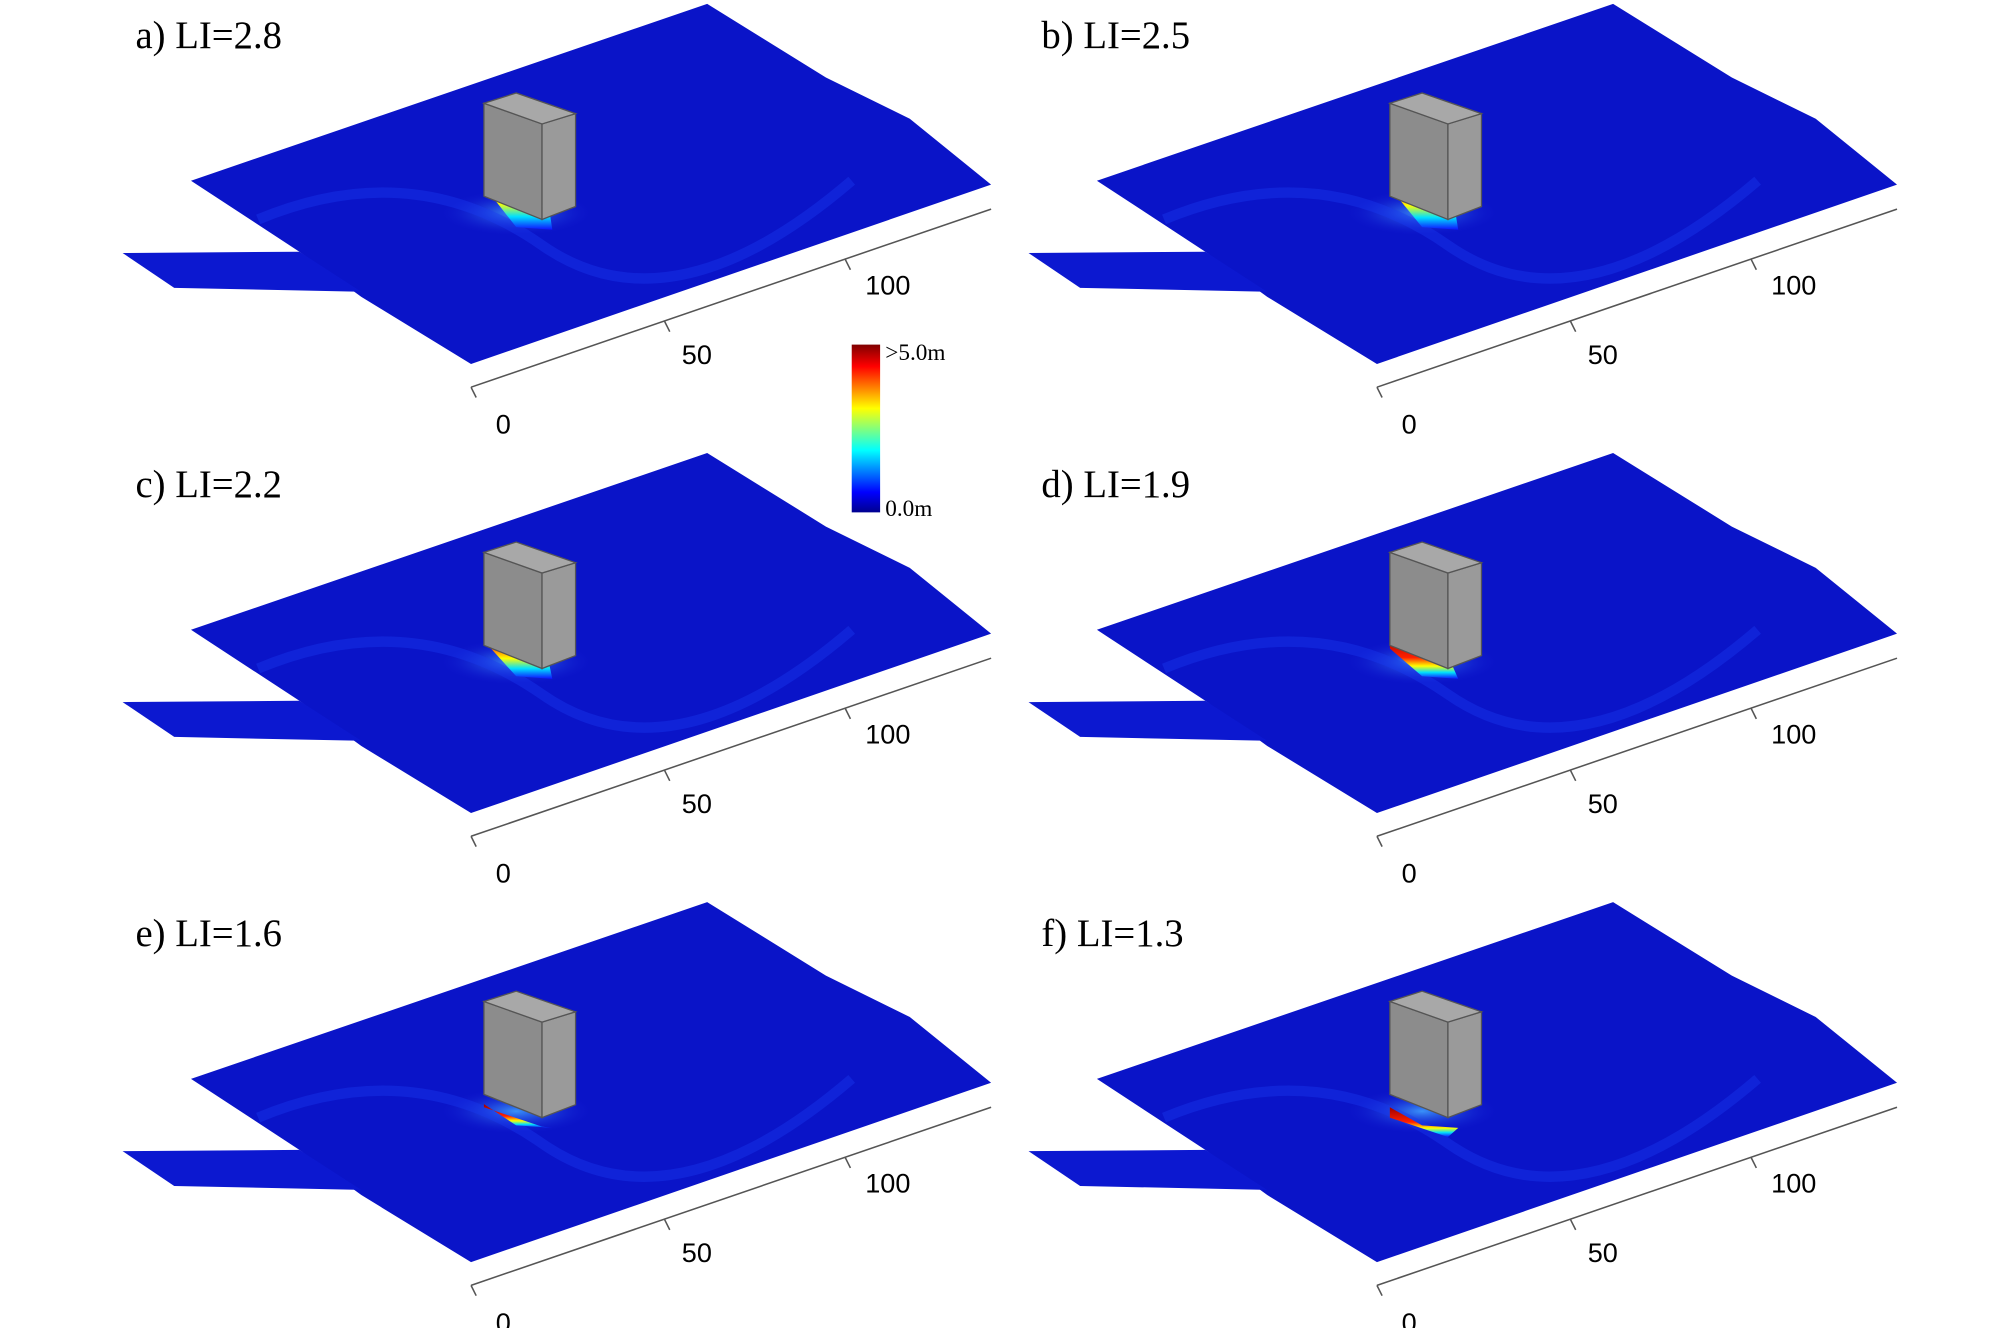  Describe the element at coordinates (209, 485) in the screenshot. I see `panel-label: c) LI=2.2` at that location.